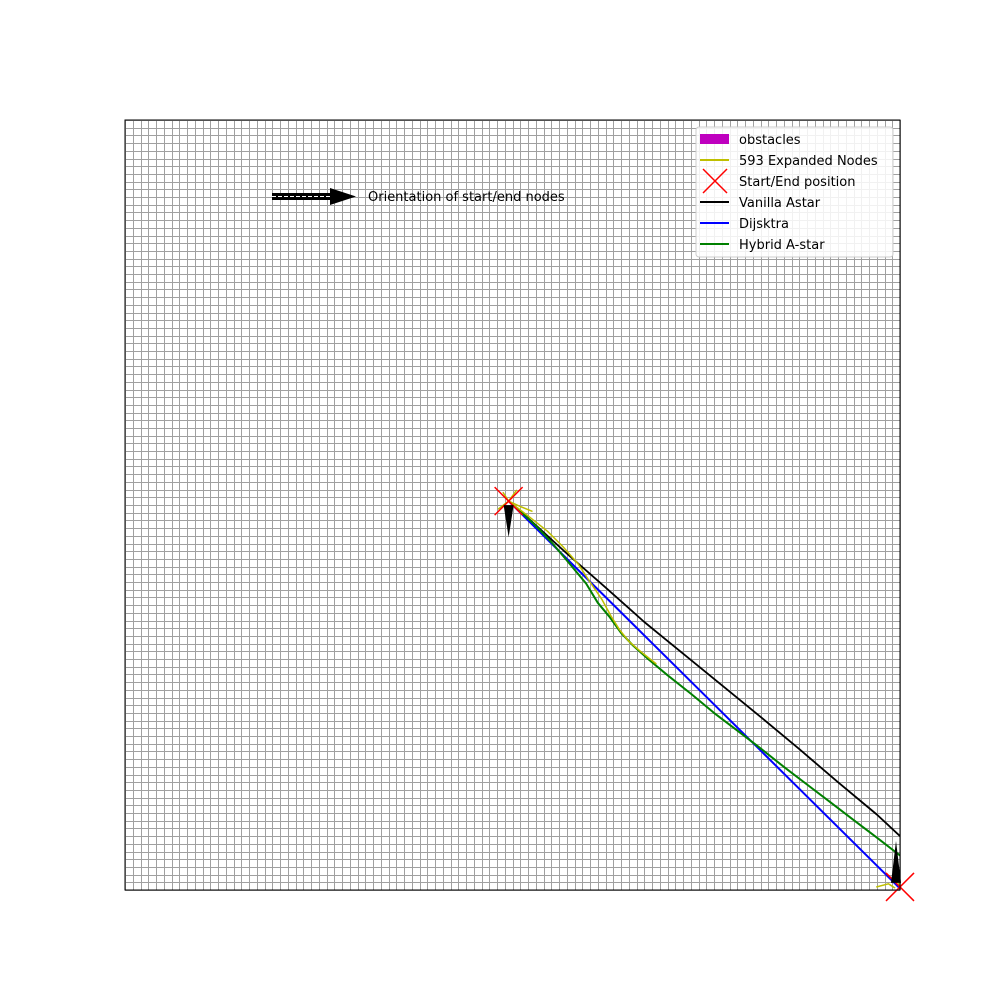  What do you see at coordinates (764, 224) in the screenshot?
I see `legend-label: Dijsktra` at bounding box center [764, 224].